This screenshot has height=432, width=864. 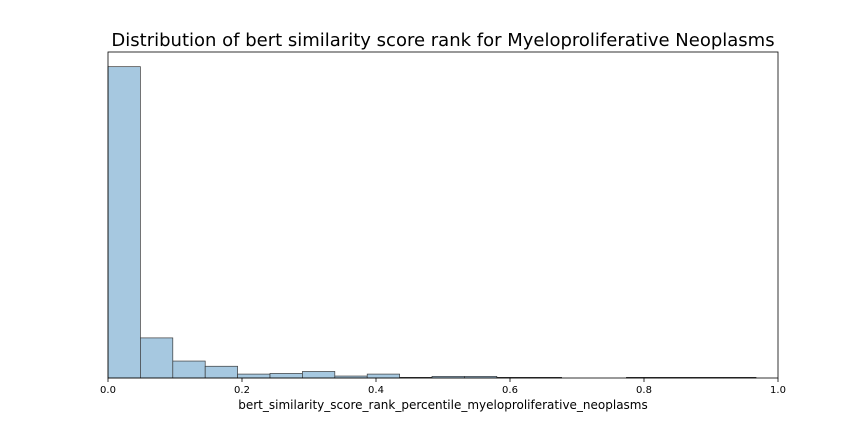 What do you see at coordinates (242, 390) in the screenshot?
I see `x-tick-label: 0.2` at bounding box center [242, 390].